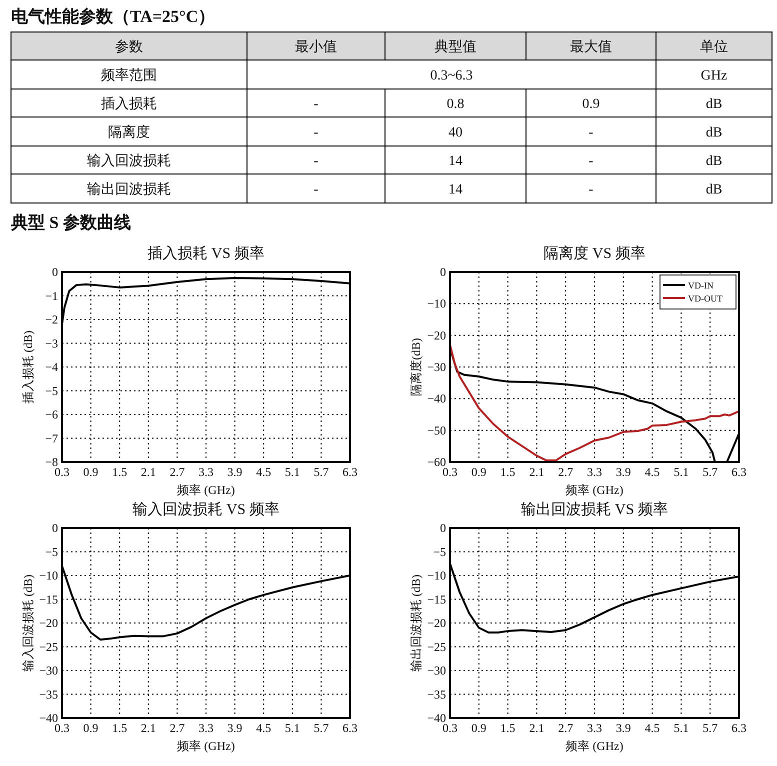  Describe the element at coordinates (416, 623) in the screenshot. I see `y-axis-title: 输出回波损耗 (dB)` at that location.